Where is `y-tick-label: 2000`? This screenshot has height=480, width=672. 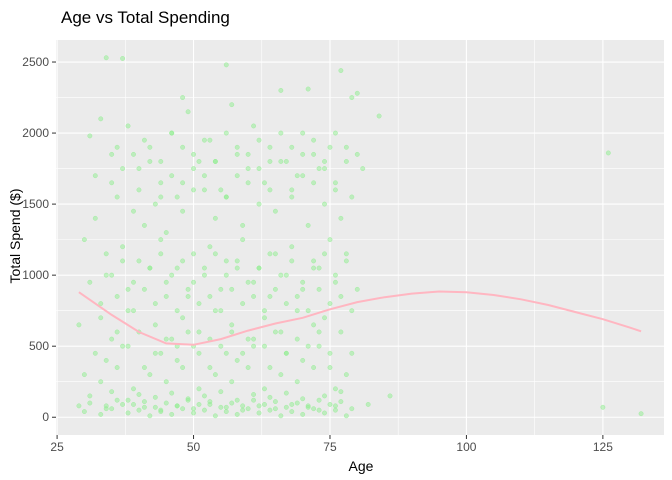
y-tick-label: 2000 is located at coordinates (35, 133).